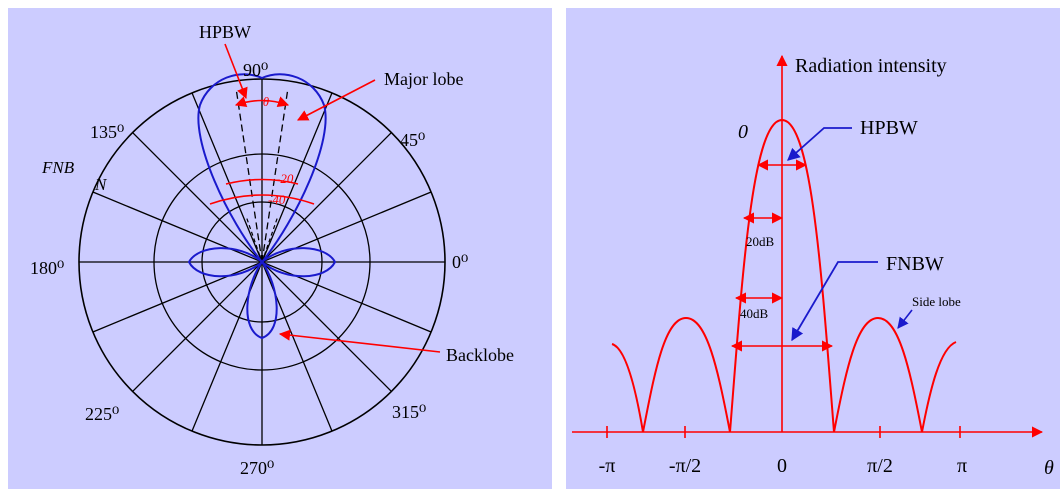 The width and height of the screenshot is (1060, 489). What do you see at coordinates (266, 101) in the screenshot?
I see `theta-label: θ` at bounding box center [266, 101].